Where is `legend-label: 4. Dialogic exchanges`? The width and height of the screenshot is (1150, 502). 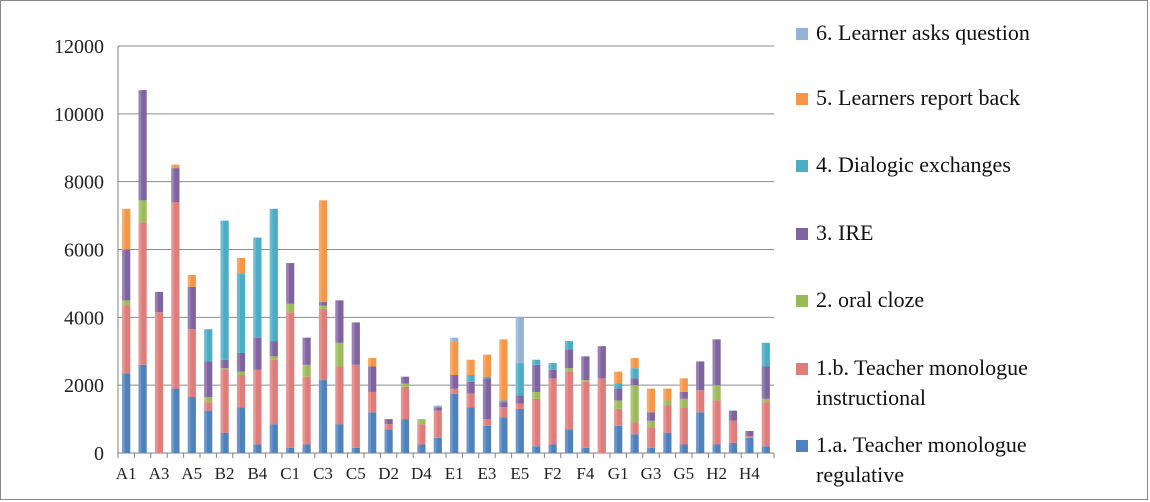
legend-label: 4. Dialogic exchanges is located at coordinates (913, 164).